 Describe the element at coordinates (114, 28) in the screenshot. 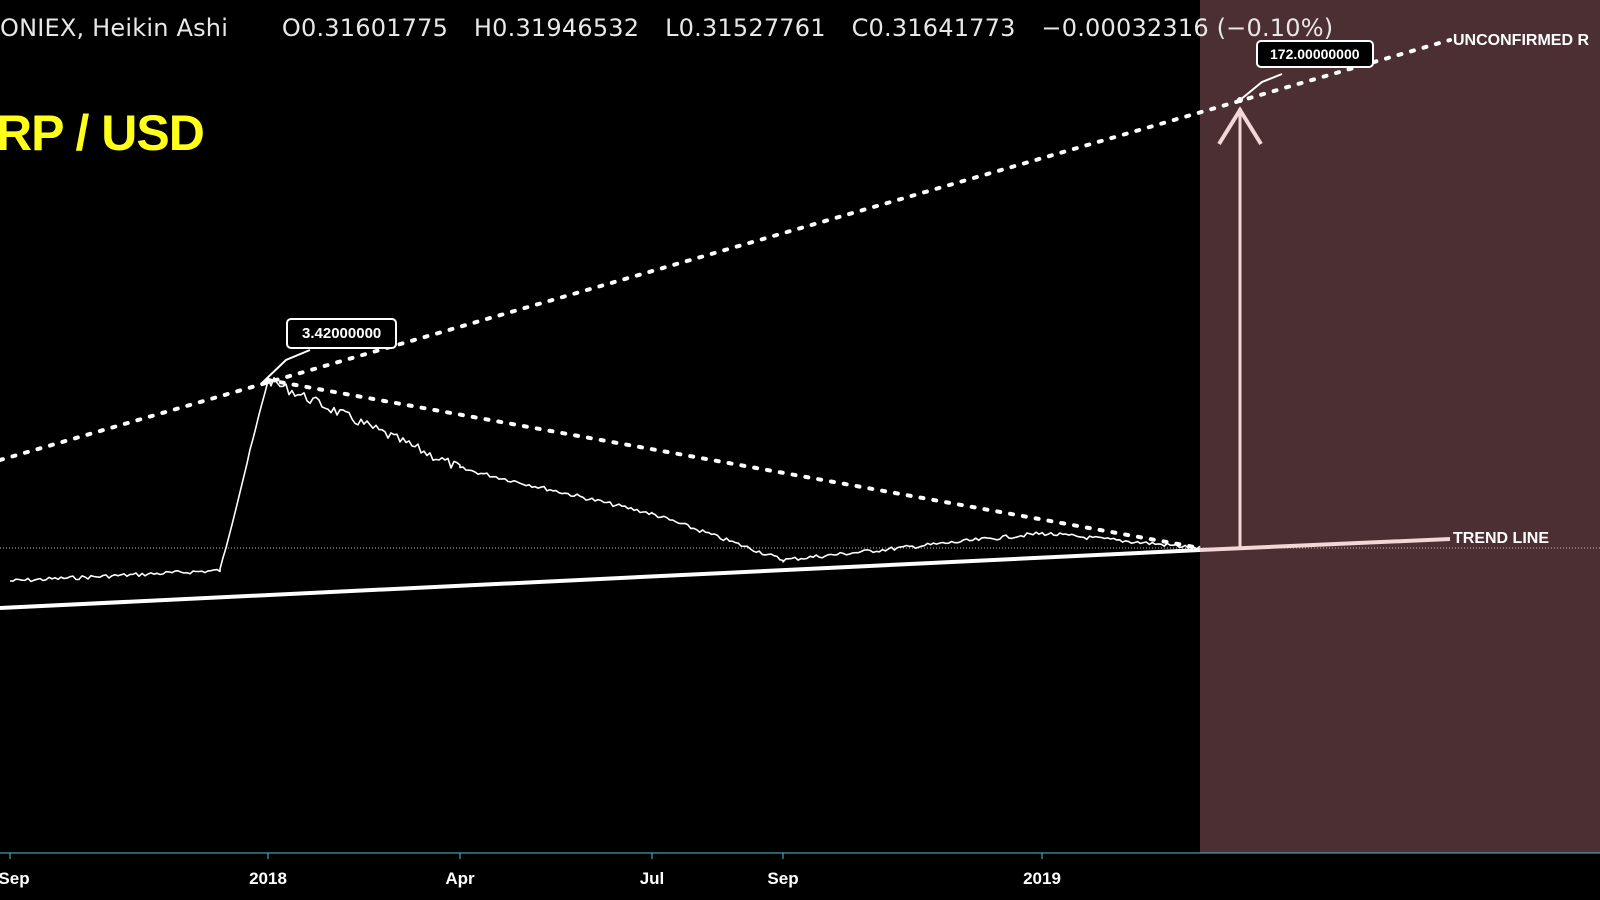

I see `symbol-label: ONIEX, Heikin Ashi` at that location.